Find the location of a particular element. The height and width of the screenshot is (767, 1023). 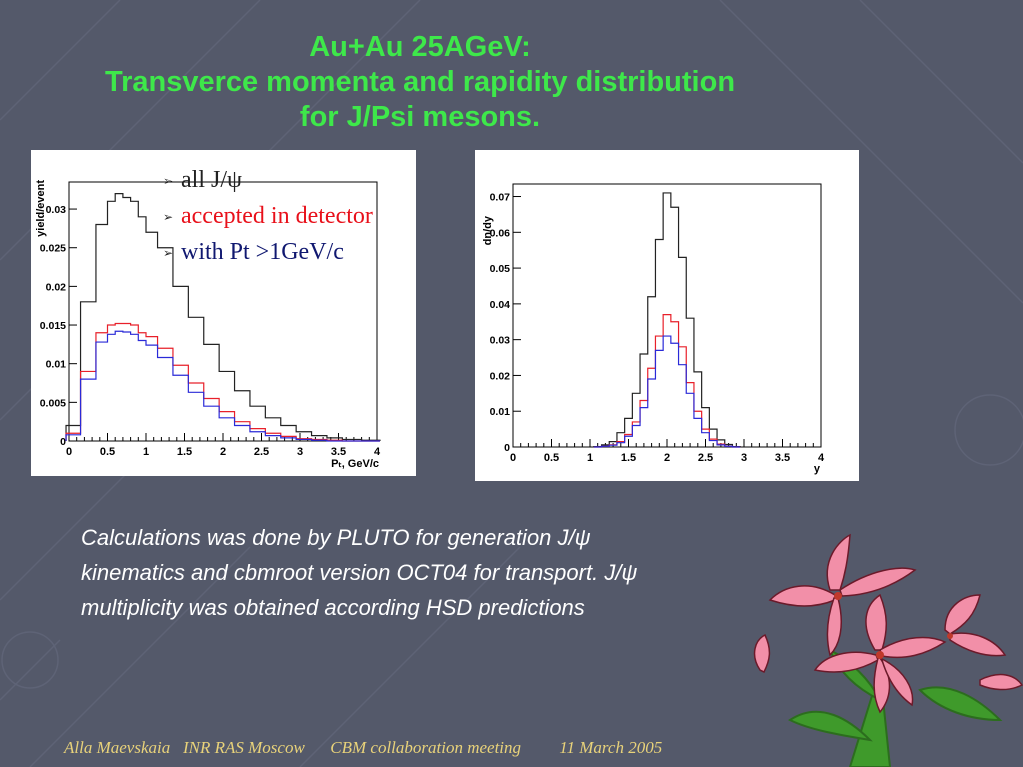

y-tick-label: 0.005 is located at coordinates (53, 403).